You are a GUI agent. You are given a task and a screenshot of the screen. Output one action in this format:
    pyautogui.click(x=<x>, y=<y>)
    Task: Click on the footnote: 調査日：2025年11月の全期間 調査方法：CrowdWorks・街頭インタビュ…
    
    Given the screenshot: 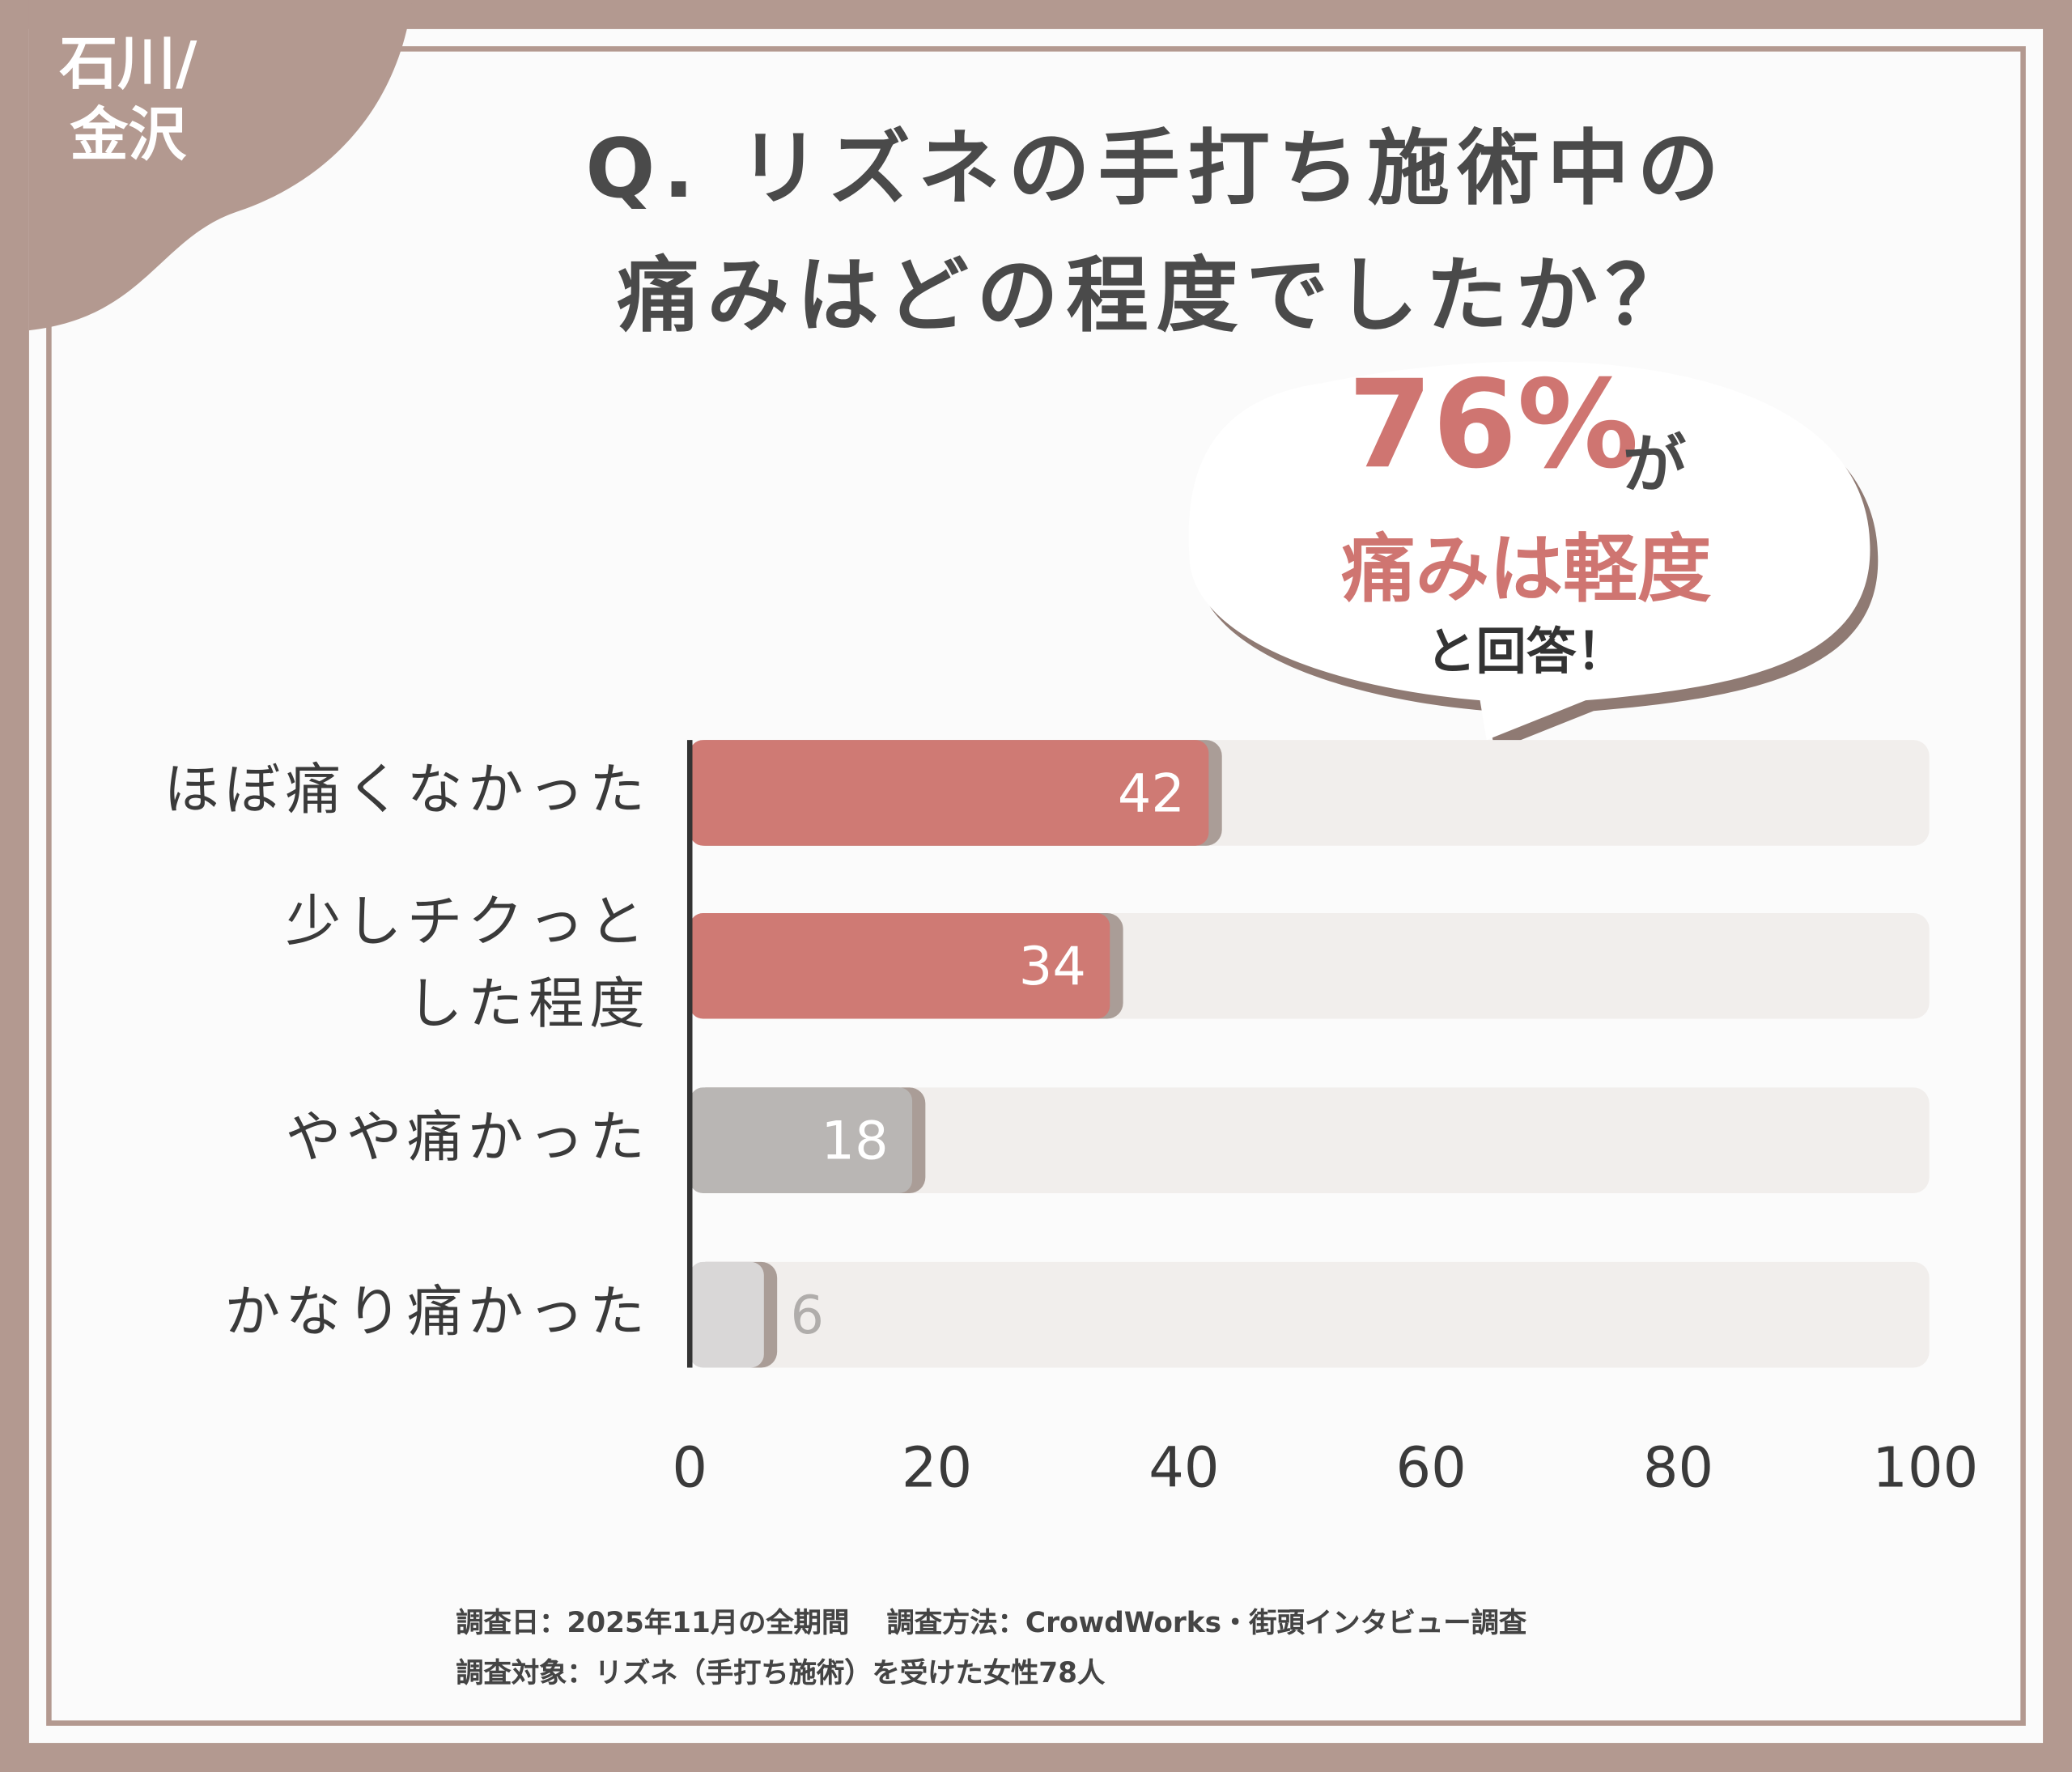 What is the action you would take?
    pyautogui.click(x=991, y=1623)
    